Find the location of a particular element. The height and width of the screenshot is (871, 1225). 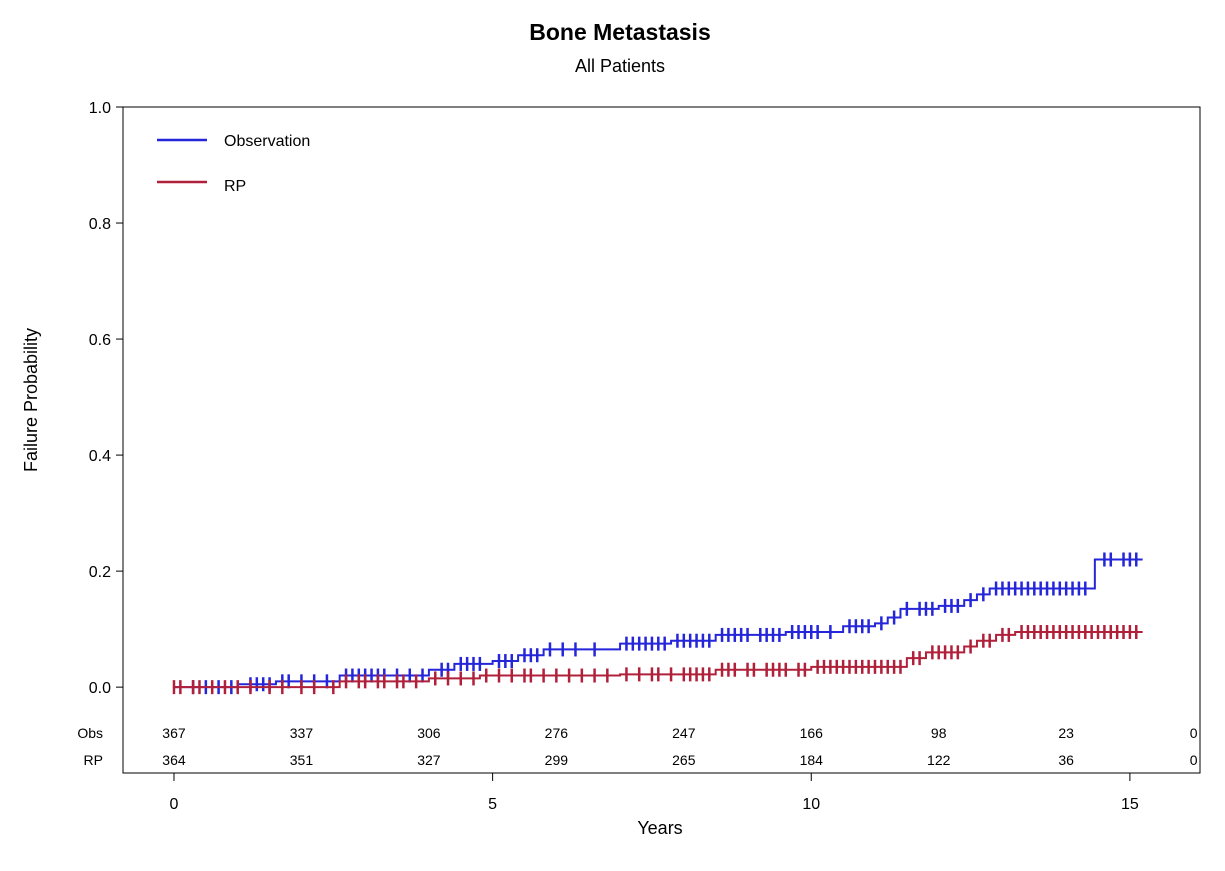

legend-label-observation: Observation is located at coordinates (267, 141).